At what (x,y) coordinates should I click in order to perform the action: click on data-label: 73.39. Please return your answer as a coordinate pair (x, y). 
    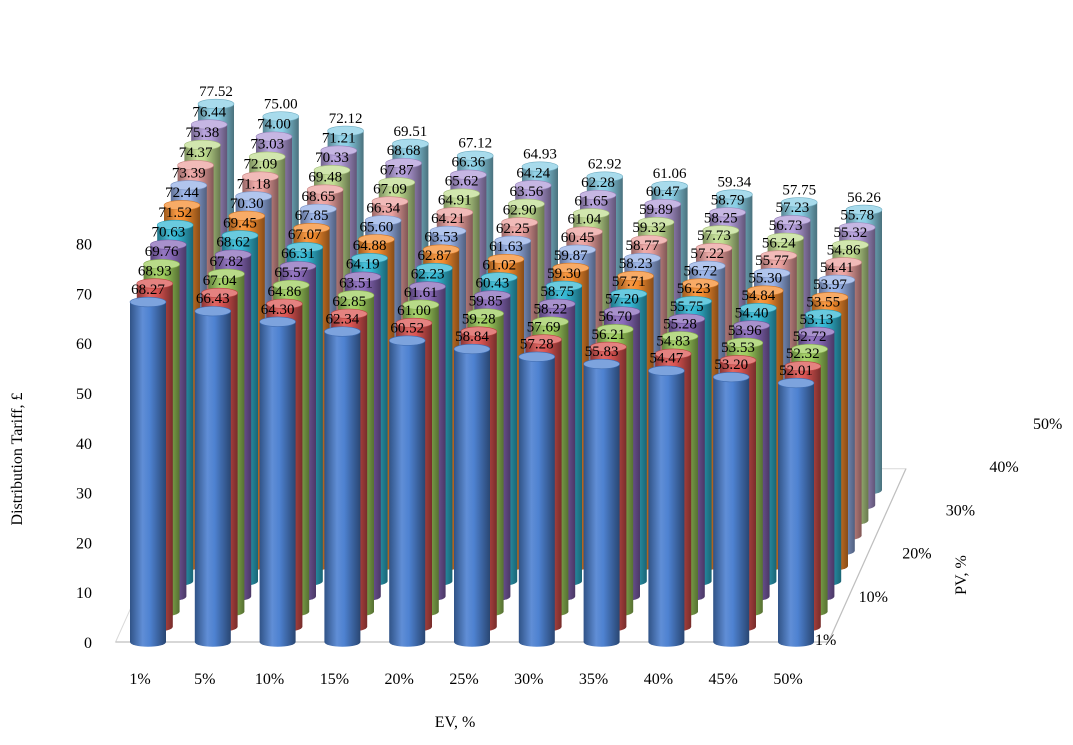
    Looking at the image, I should click on (189, 173).